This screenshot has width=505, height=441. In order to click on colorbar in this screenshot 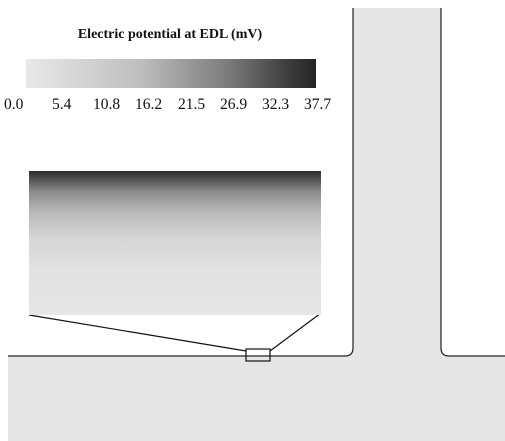, I will do `click(171, 73)`.